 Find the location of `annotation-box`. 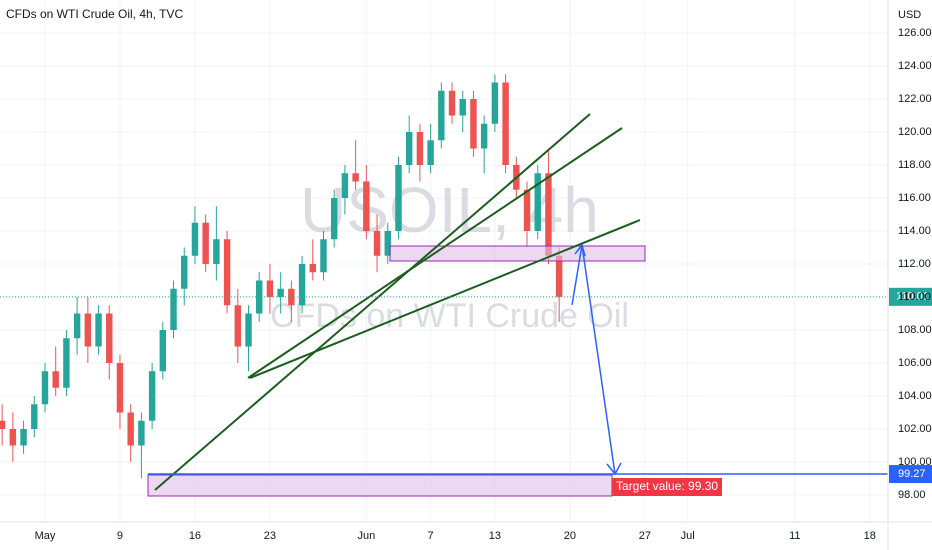

annotation-box is located at coordinates (667, 487).